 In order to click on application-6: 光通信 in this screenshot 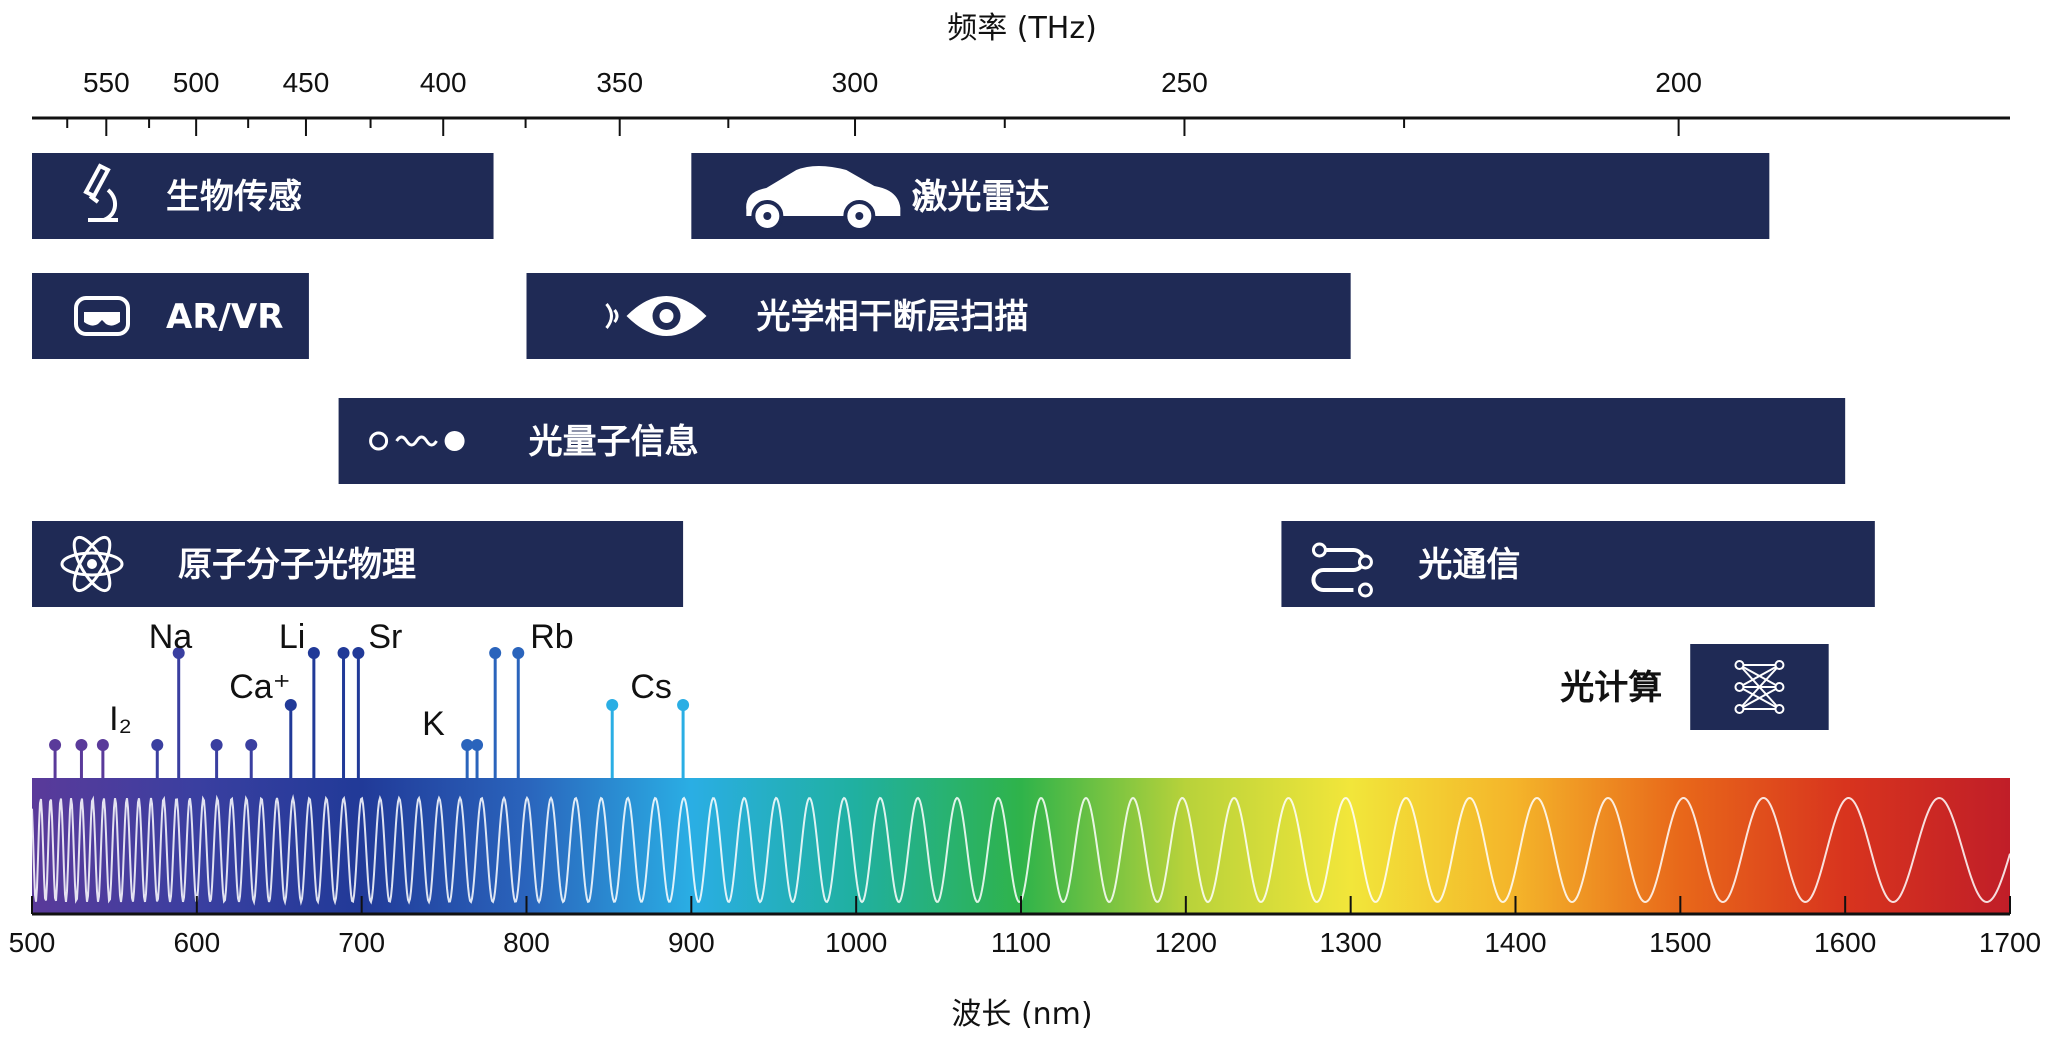, I will do `click(1578, 564)`.